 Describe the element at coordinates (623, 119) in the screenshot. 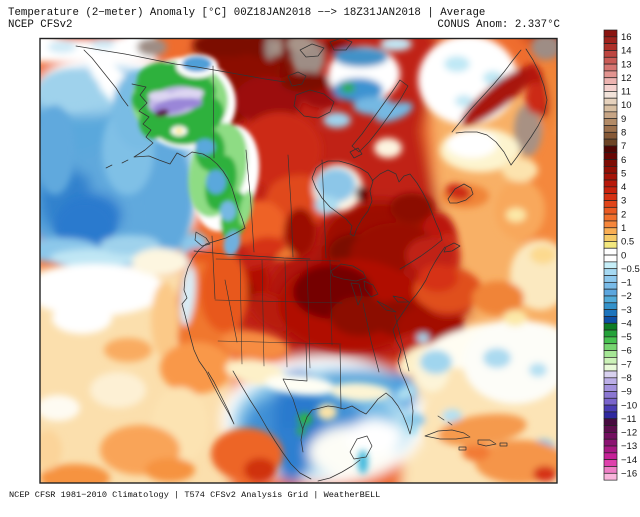

I see `svg-text: 9` at that location.